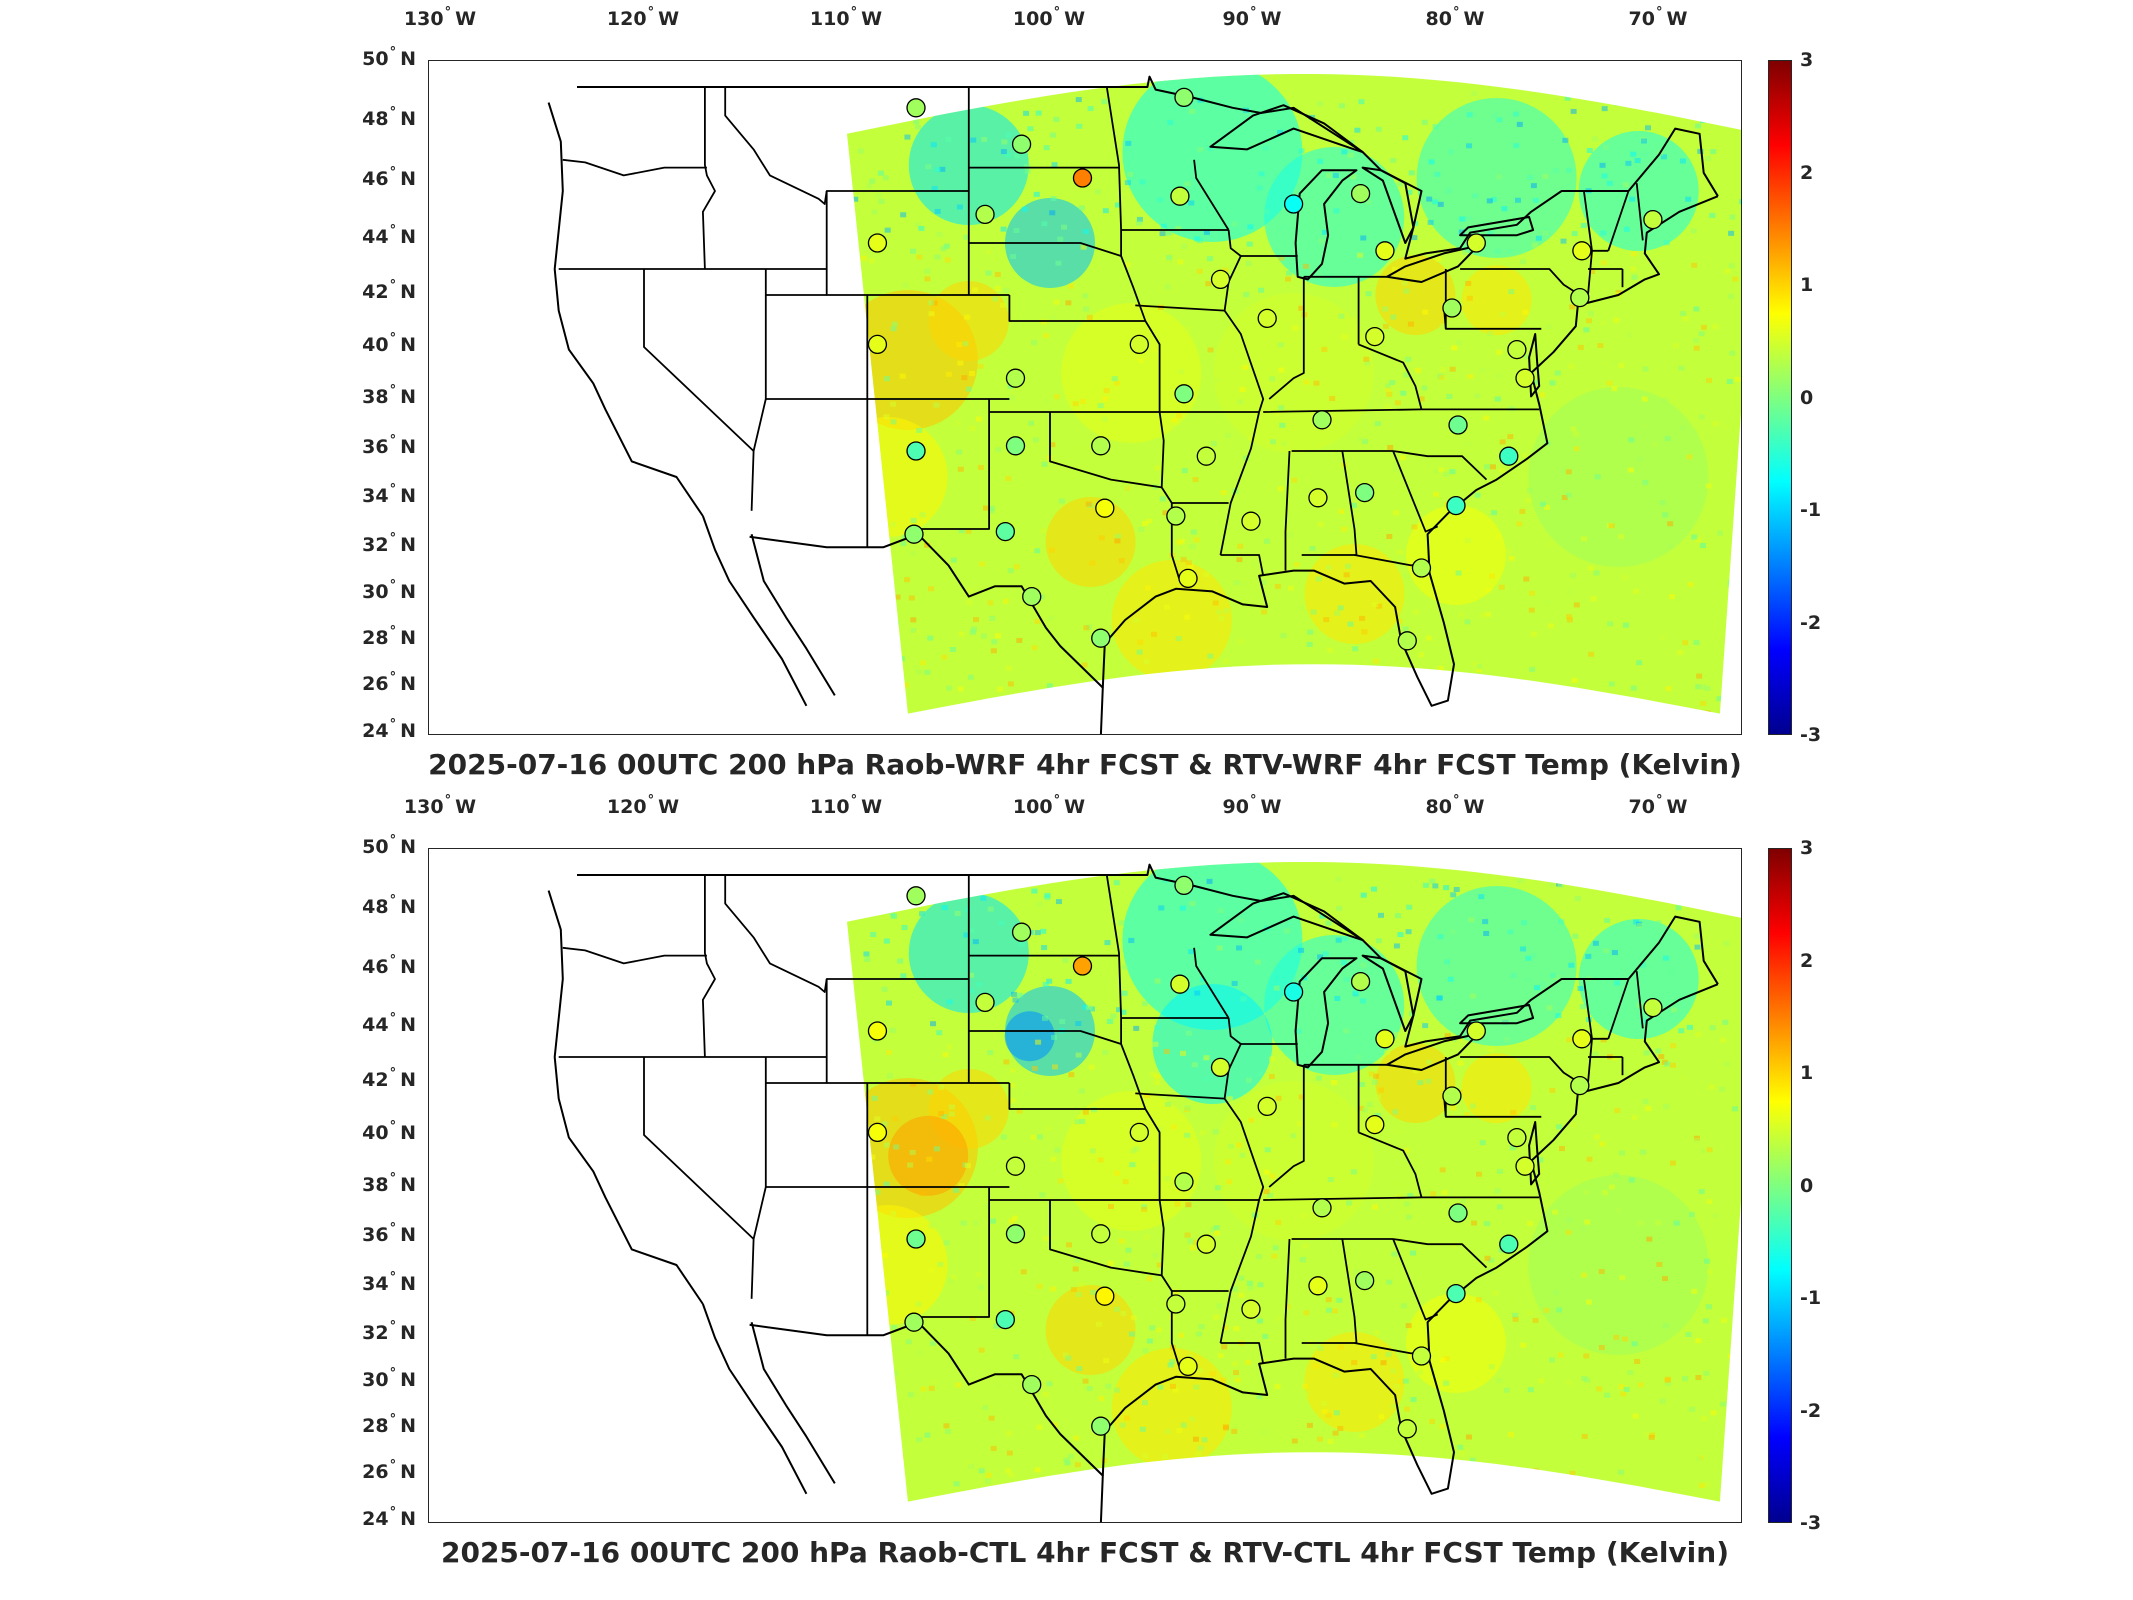  I want to click on longitude-tick-label: 120° W, so click(643, 17).